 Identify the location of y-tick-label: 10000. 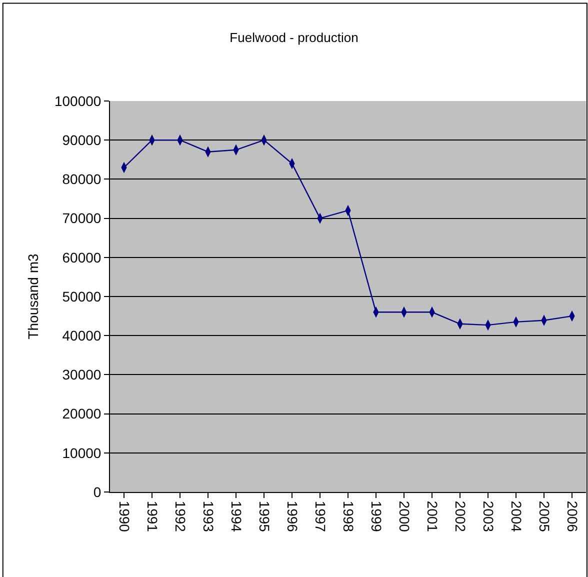
(82, 452).